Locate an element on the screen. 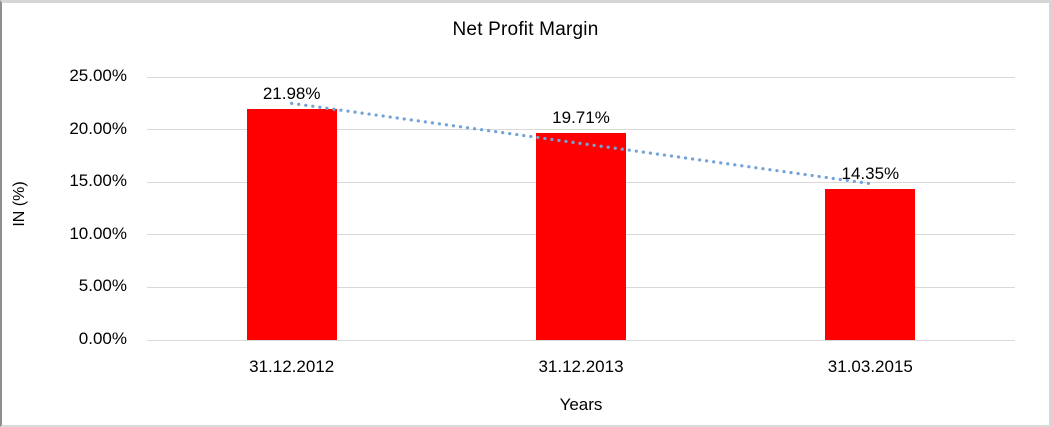 This screenshot has height=427, width=1052. bar-31.03.2015 is located at coordinates (870, 264).